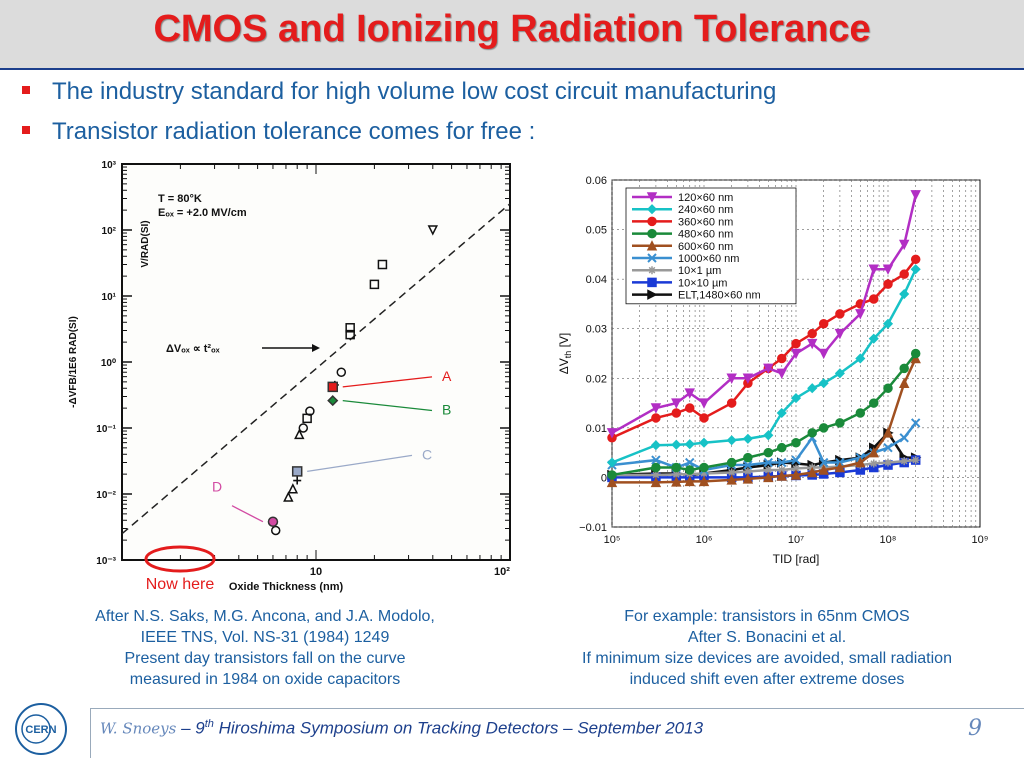  Describe the element at coordinates (41, 729) in the screenshot. I see `cern-logo-icon: CERN` at that location.